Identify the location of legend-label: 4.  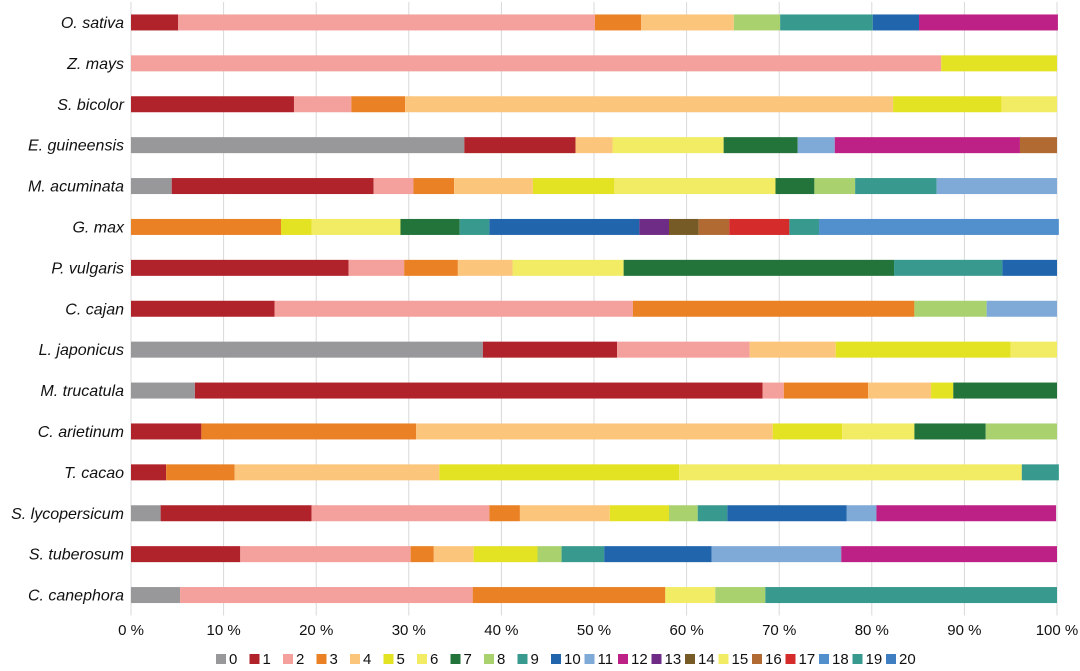
(367, 659).